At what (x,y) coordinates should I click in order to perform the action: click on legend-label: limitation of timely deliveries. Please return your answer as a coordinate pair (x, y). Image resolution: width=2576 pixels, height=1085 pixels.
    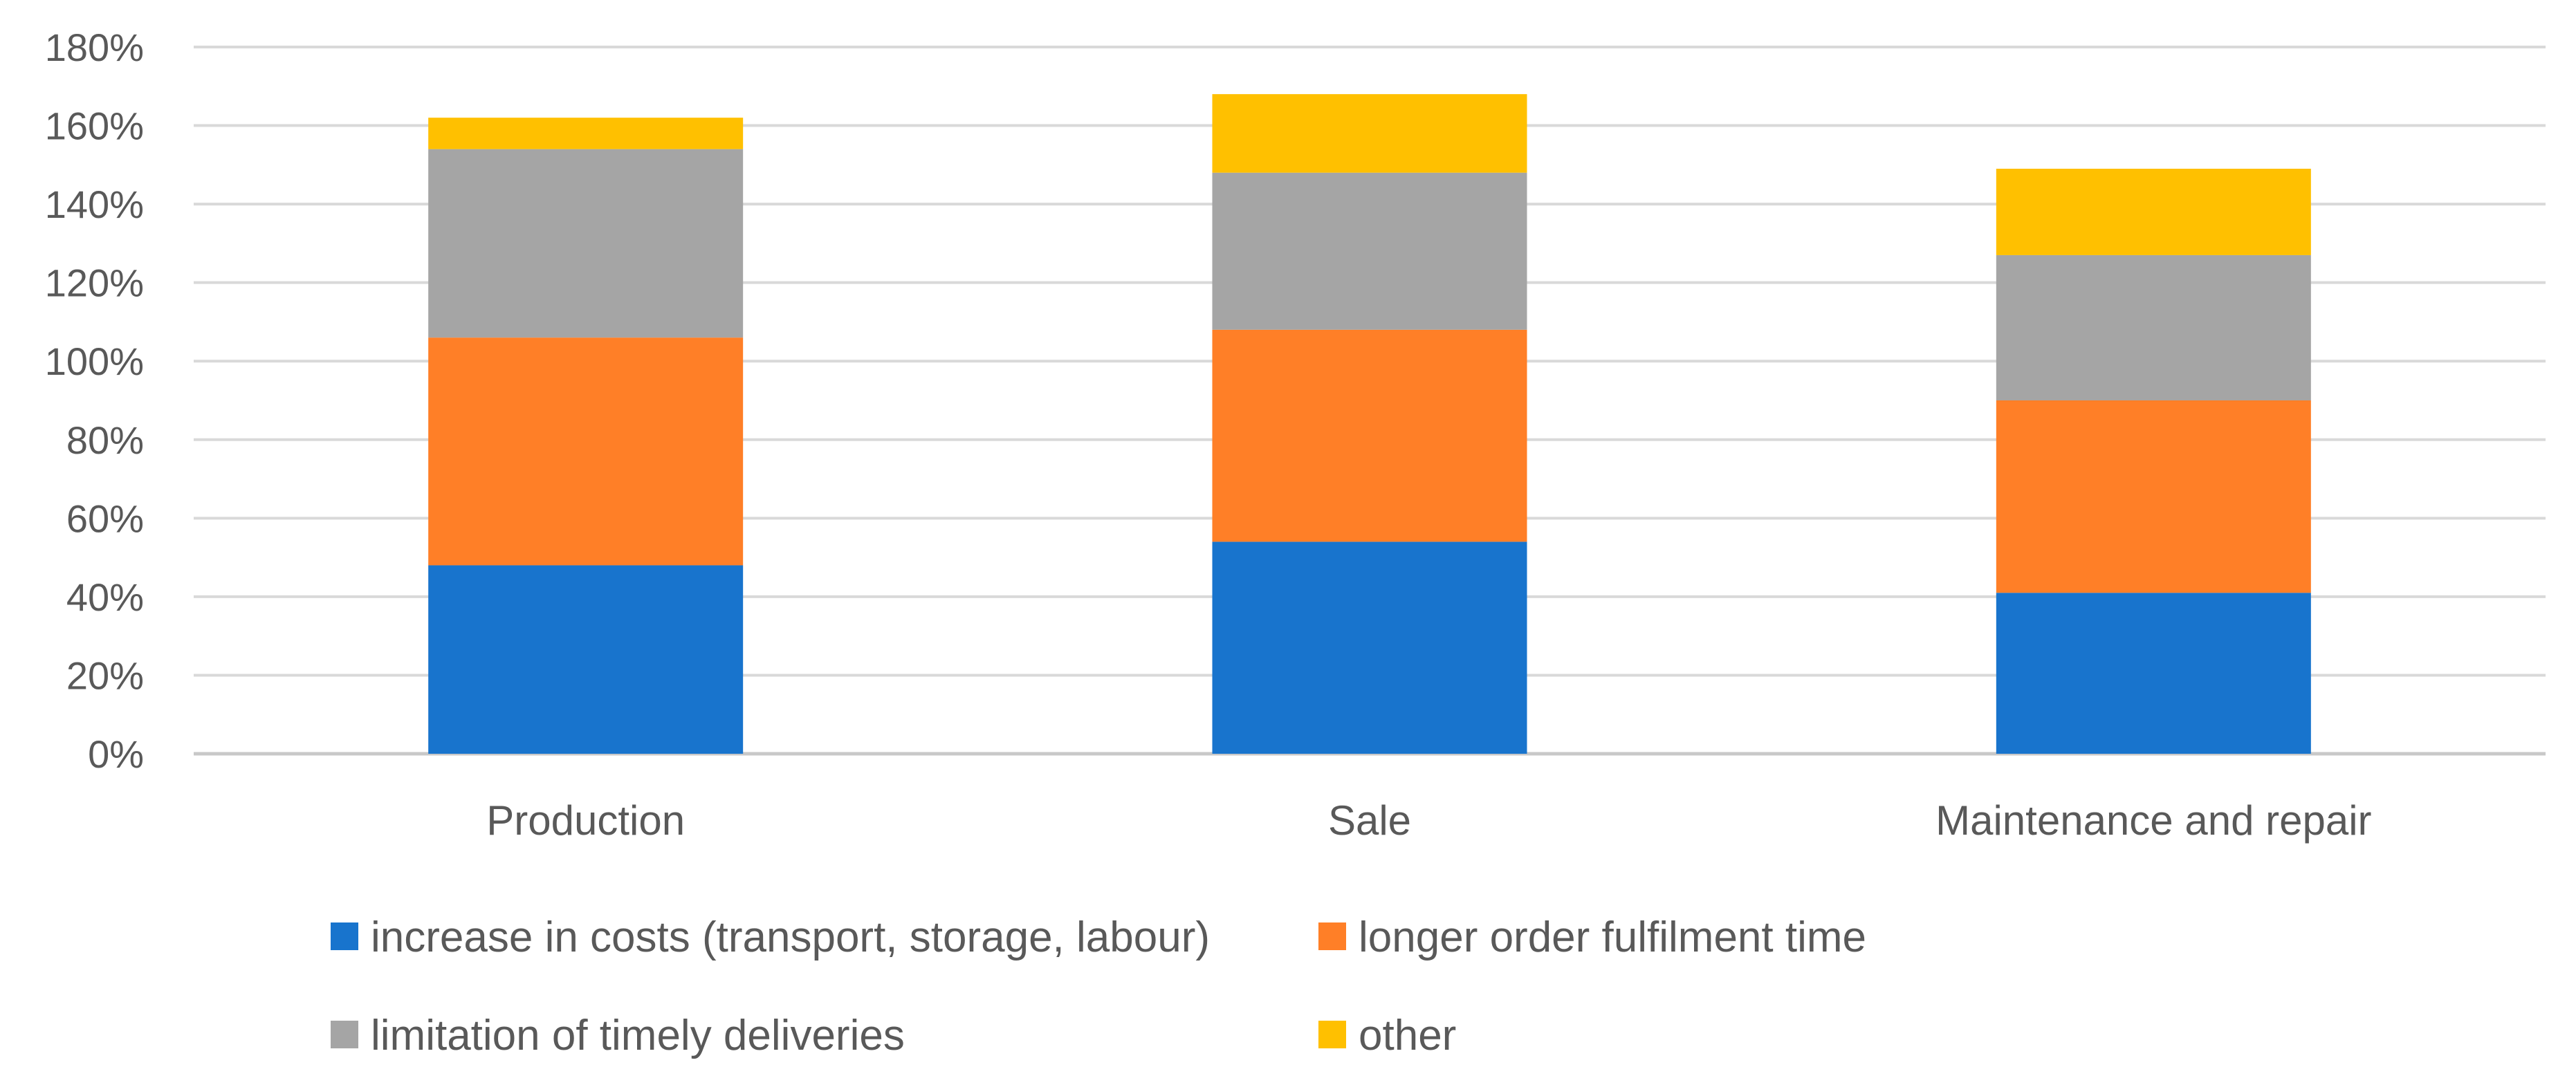
    Looking at the image, I should click on (638, 1035).